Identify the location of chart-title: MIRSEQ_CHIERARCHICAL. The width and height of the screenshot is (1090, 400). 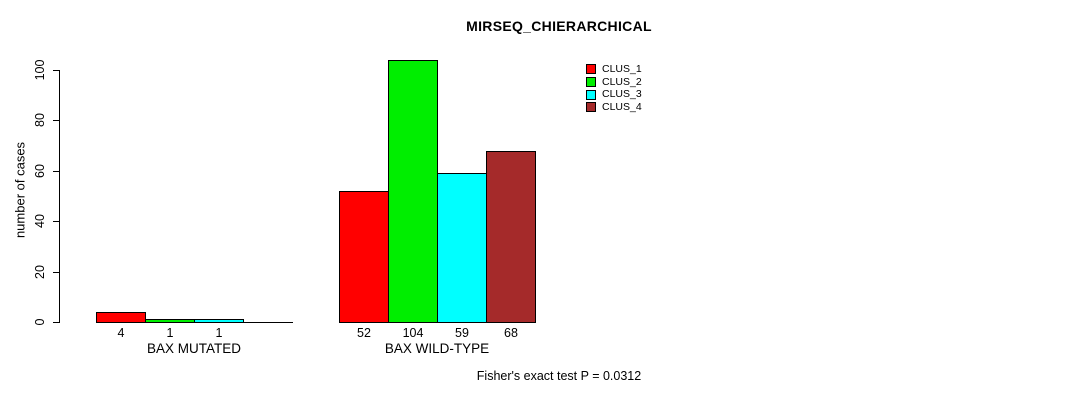
(559, 26).